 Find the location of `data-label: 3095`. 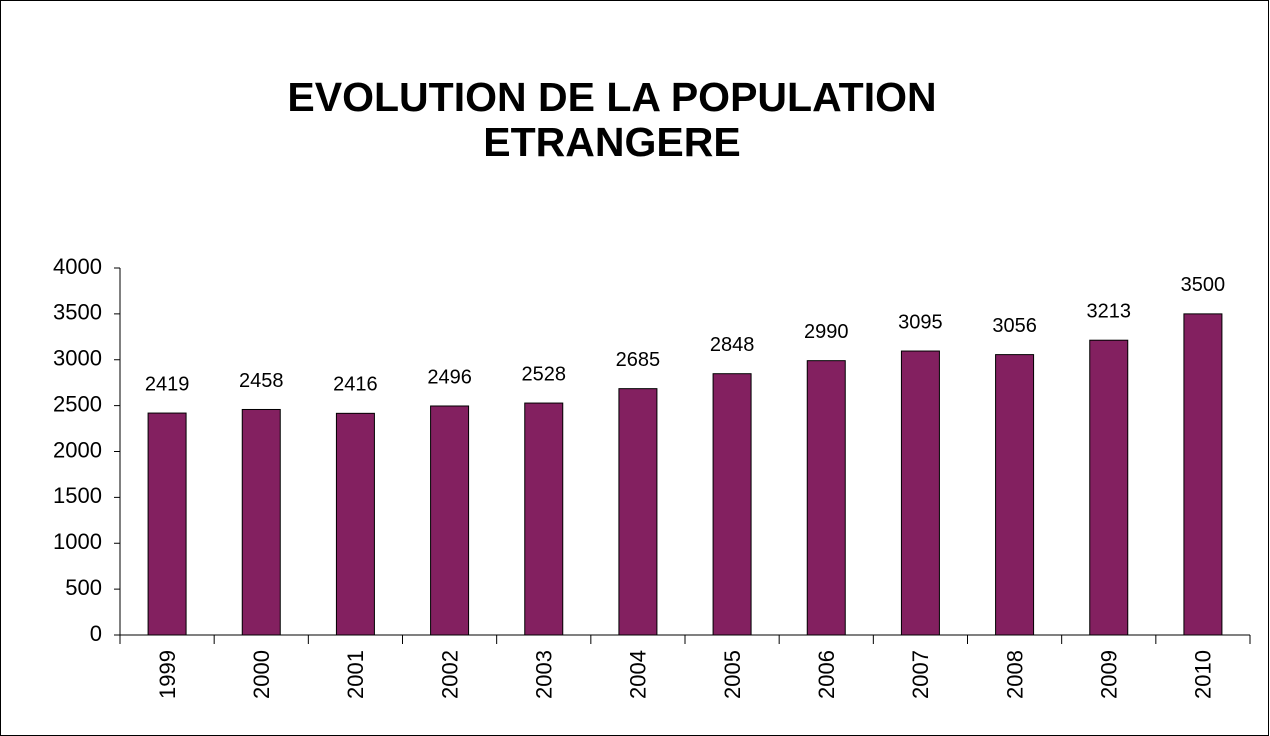

data-label: 3095 is located at coordinates (920, 322).